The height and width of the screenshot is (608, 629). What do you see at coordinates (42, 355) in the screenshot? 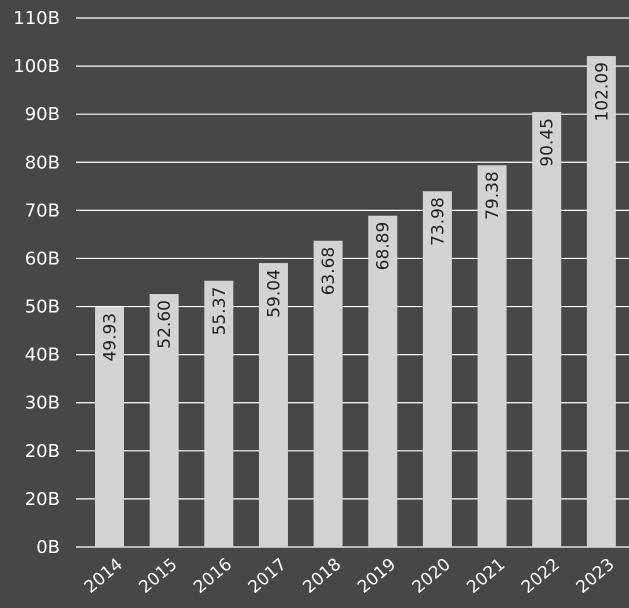
I see `y-tick-label: 40B` at bounding box center [42, 355].